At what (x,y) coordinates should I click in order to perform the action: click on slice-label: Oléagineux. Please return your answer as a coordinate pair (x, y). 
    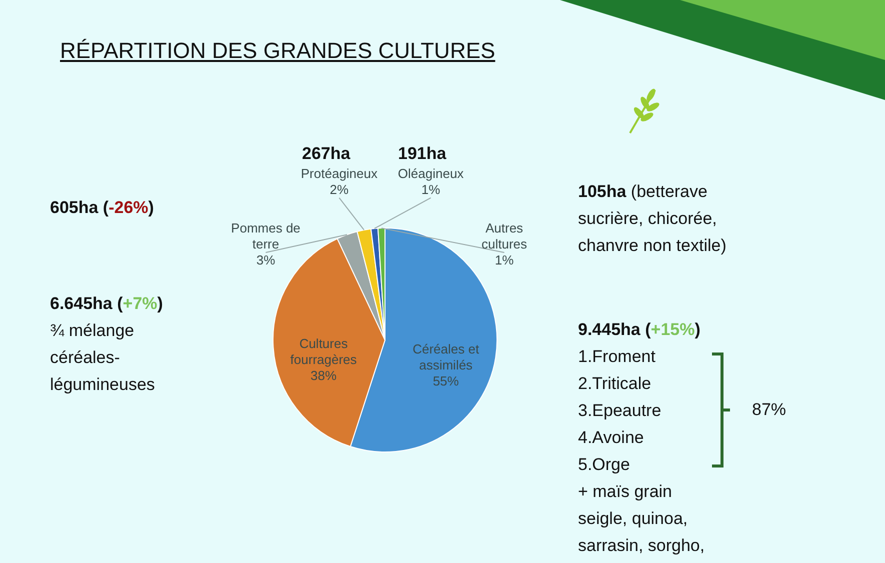
    Looking at the image, I should click on (431, 173).